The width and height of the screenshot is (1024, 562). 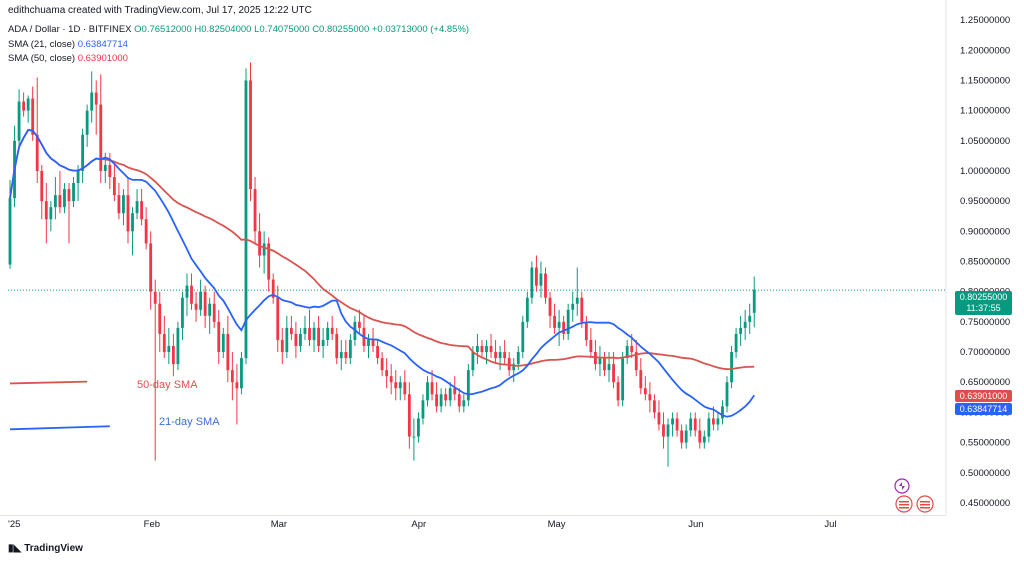 What do you see at coordinates (985, 50) in the screenshot?
I see `y-tick-label: 1.20000000` at bounding box center [985, 50].